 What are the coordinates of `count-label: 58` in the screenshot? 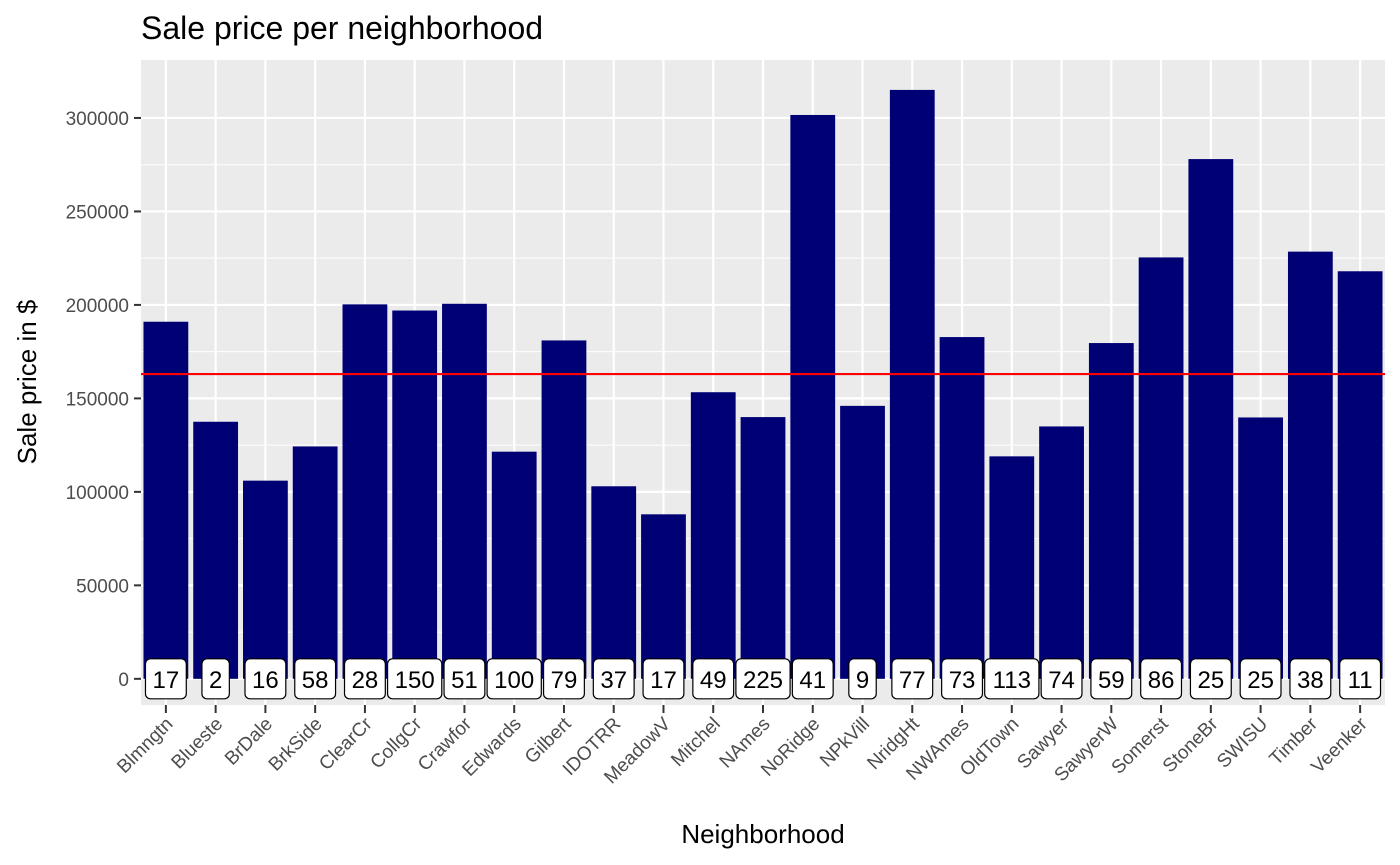 It's located at (315, 679).